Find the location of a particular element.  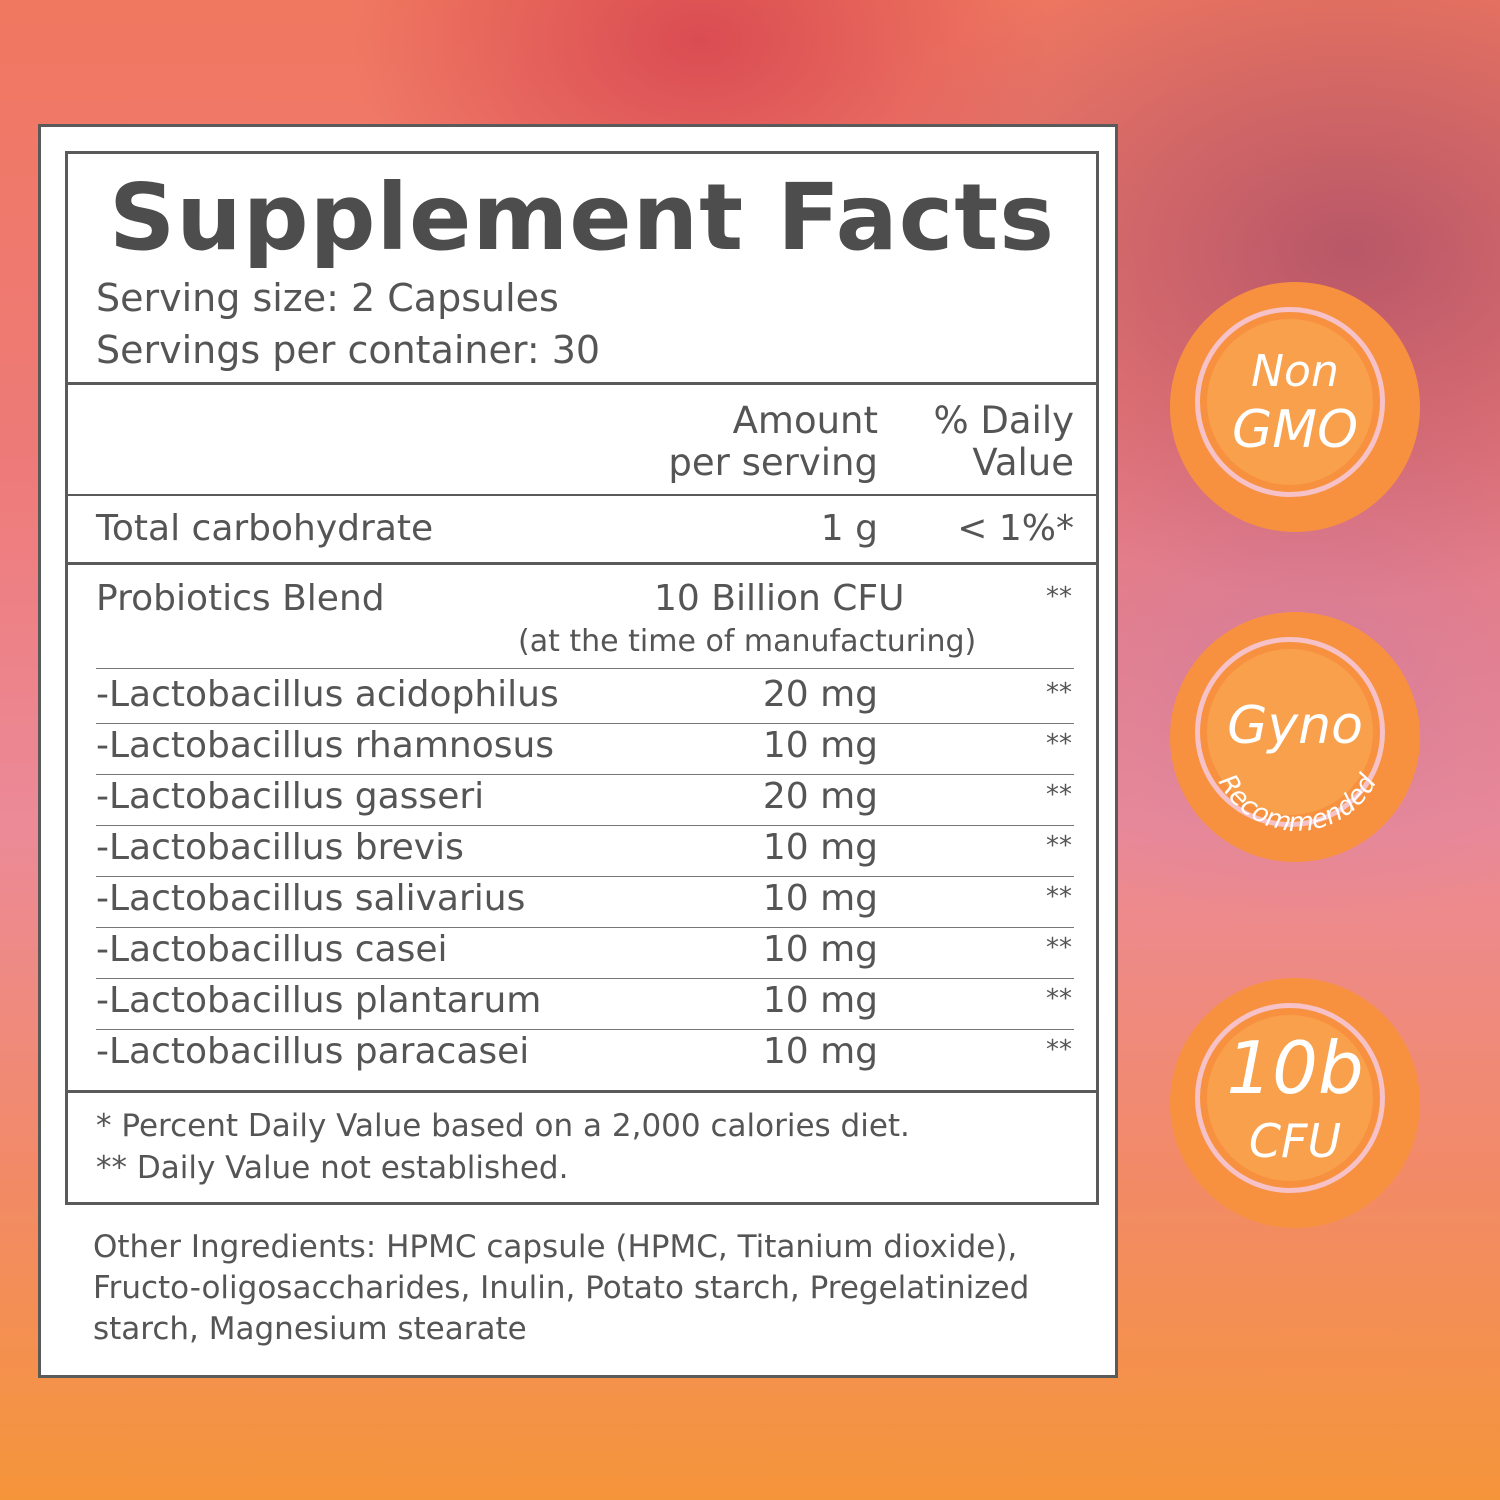

strain-name: -Lactobacillus plantarum is located at coordinates (319, 1000).